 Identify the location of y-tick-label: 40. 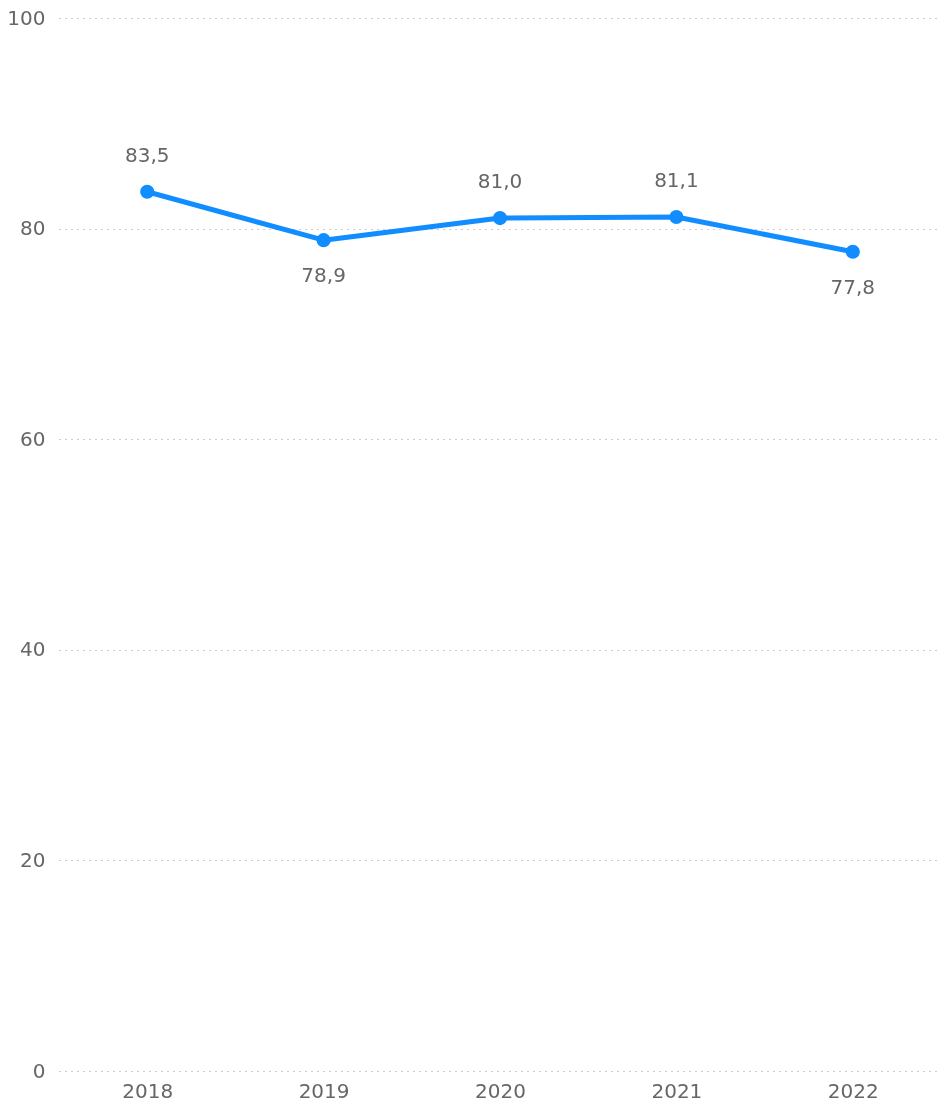
(33, 649).